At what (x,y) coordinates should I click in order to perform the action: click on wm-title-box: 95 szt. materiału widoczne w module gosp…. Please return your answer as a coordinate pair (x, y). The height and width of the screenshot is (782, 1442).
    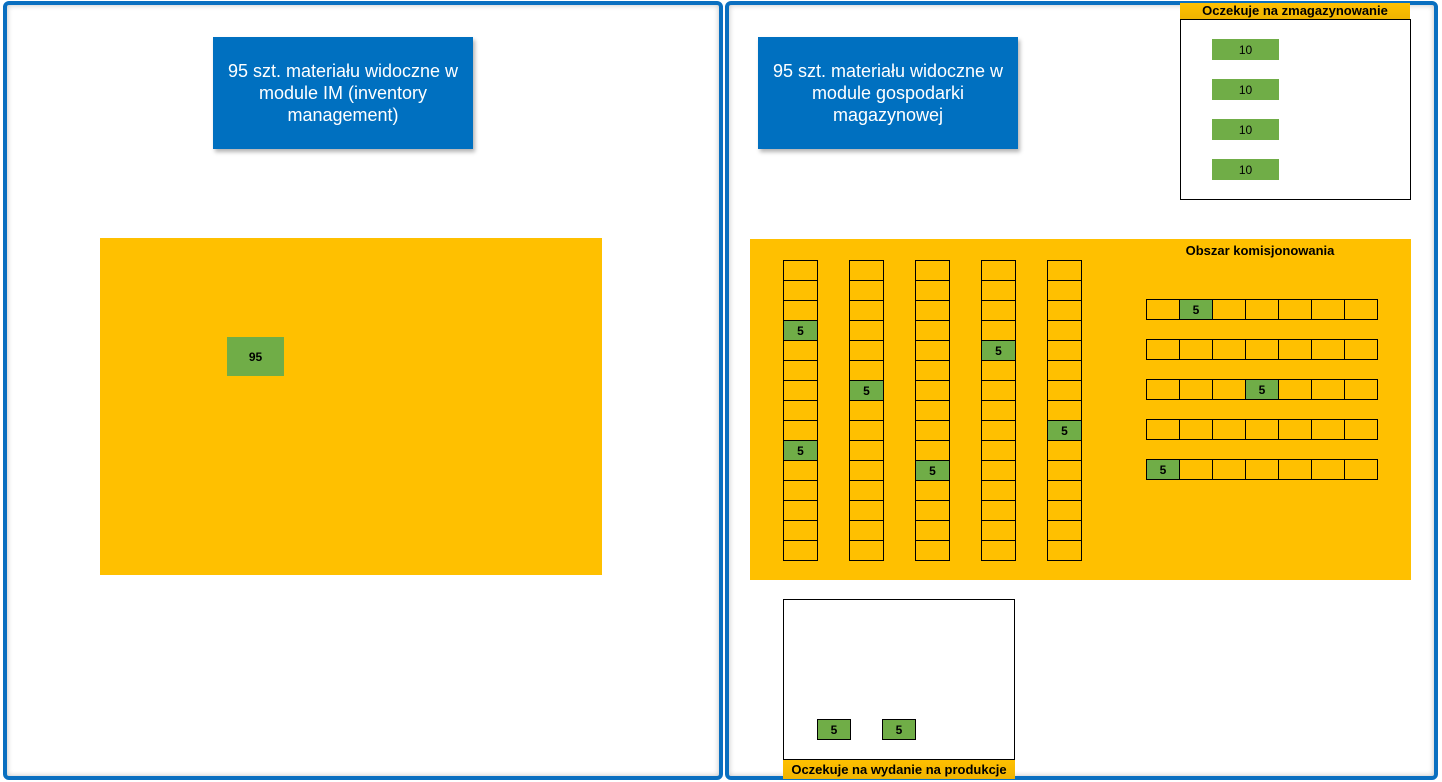
    Looking at the image, I should click on (888, 93).